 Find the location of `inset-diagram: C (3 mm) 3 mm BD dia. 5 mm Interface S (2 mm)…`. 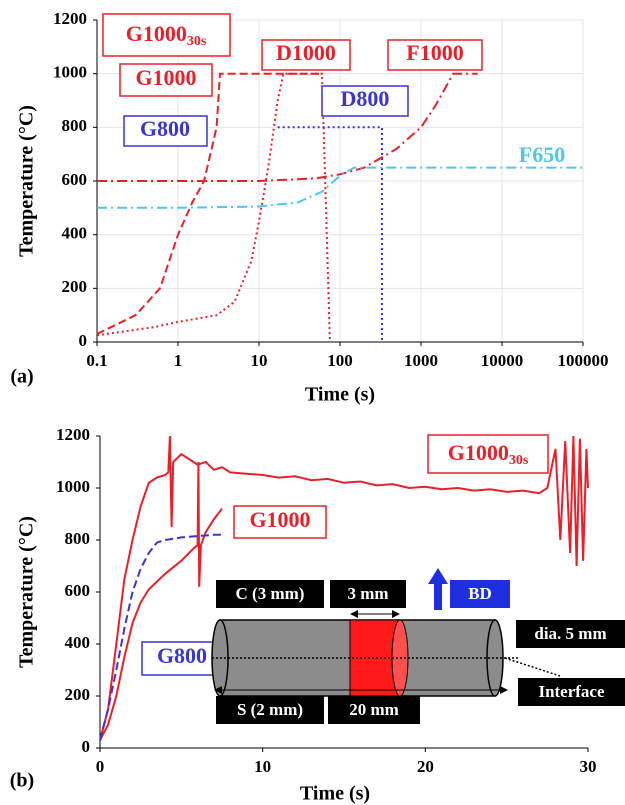

inset-diagram: C (3 mm) 3 mm BD dia. 5 mm Interface S (2 mm)… is located at coordinates (418, 646).